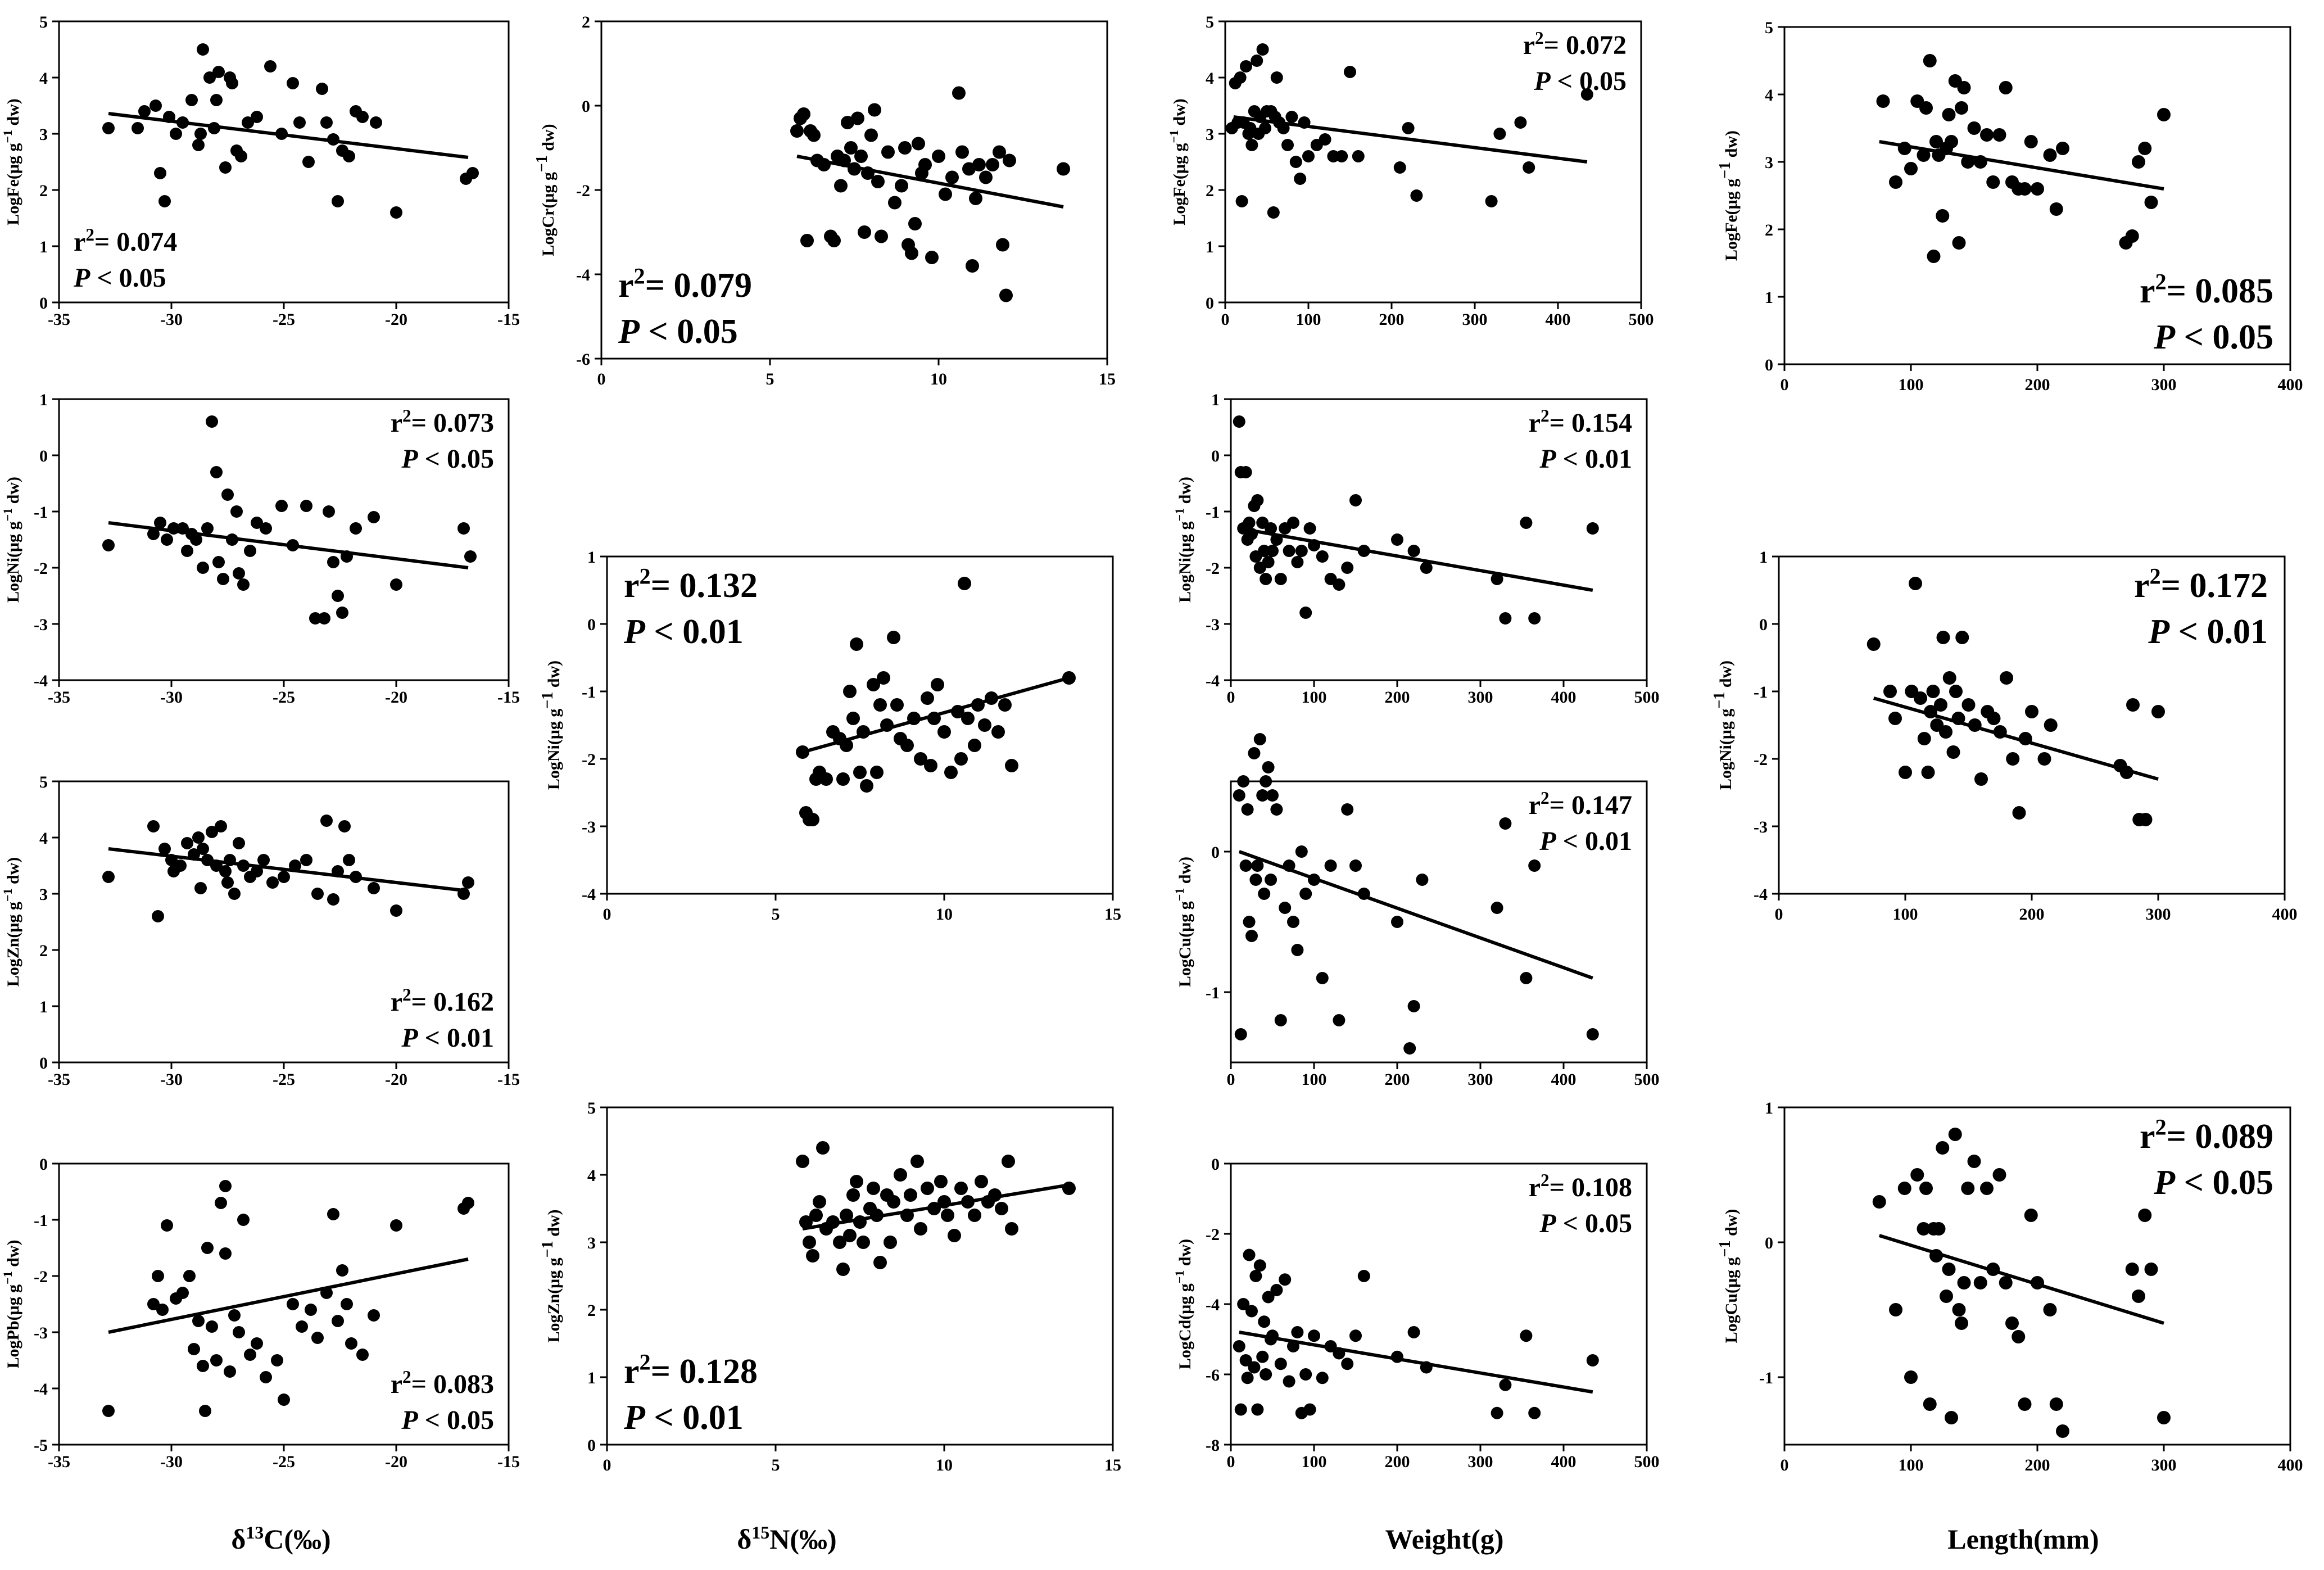 This screenshot has height=1570, width=2324. I want to click on r-squared-label: r2= 0.172, so click(2201, 584).